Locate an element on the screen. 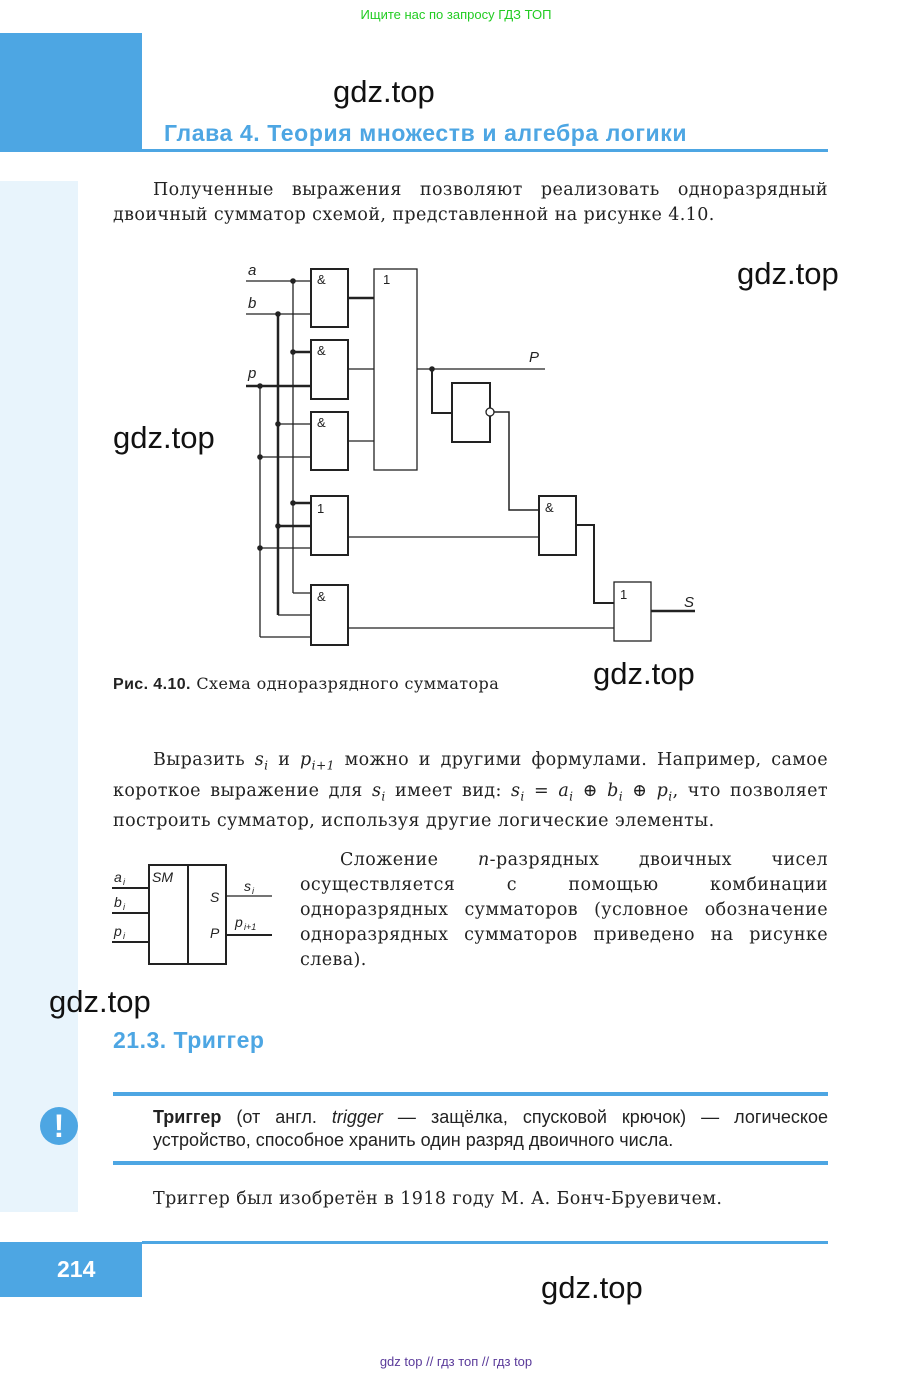  footer-links: gdz top // гдз топ // гдз top is located at coordinates (456, 1361).